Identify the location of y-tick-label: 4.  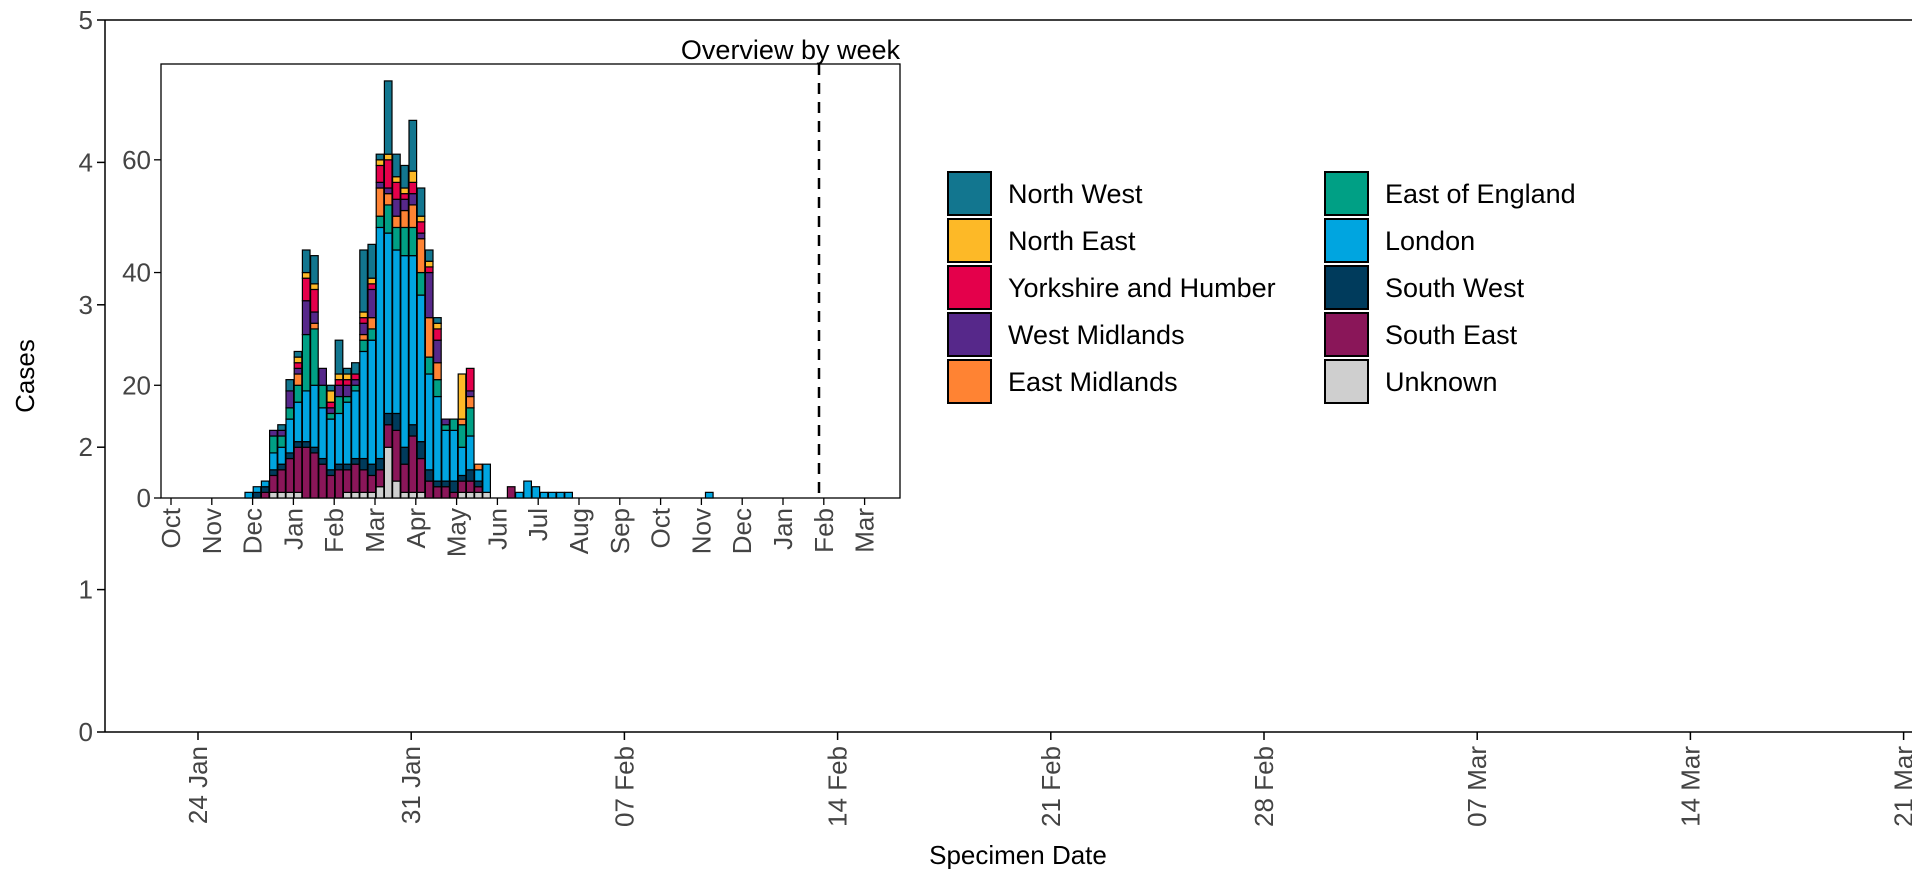
(86, 162).